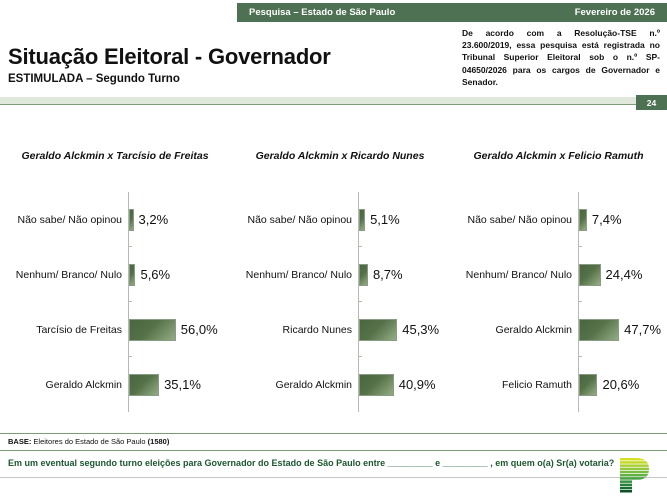 The height and width of the screenshot is (500, 667). I want to click on plot-area: 5,6%, so click(179, 274).